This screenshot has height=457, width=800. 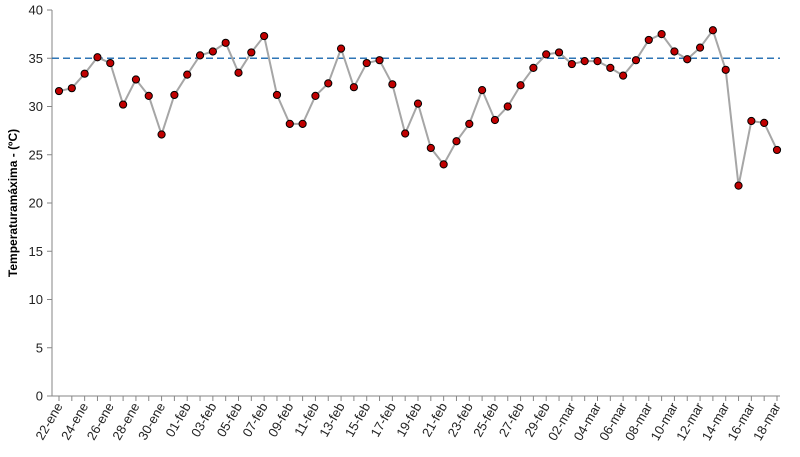 I want to click on y-axis-title: Temperaturamáxima - (ºC), so click(x=13, y=203).